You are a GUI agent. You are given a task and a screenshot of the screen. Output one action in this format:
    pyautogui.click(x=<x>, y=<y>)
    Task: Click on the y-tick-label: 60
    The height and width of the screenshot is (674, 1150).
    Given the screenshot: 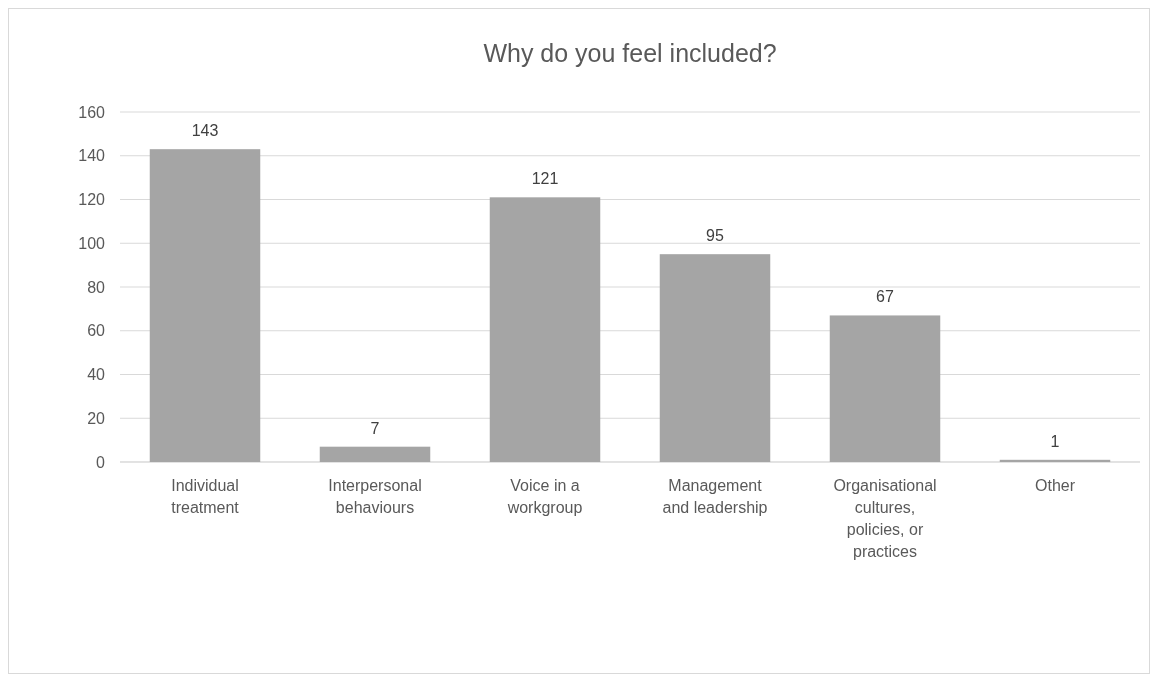 What is the action you would take?
    pyautogui.click(x=96, y=331)
    